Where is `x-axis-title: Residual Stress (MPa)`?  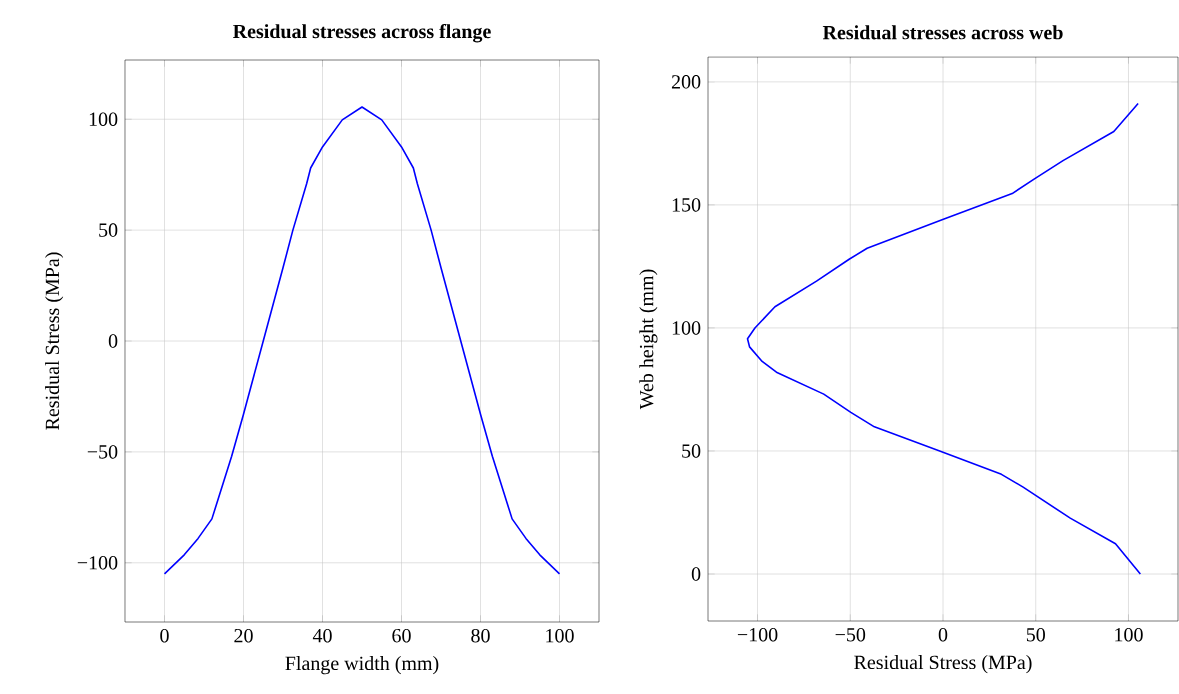 x-axis-title: Residual Stress (MPa) is located at coordinates (943, 664).